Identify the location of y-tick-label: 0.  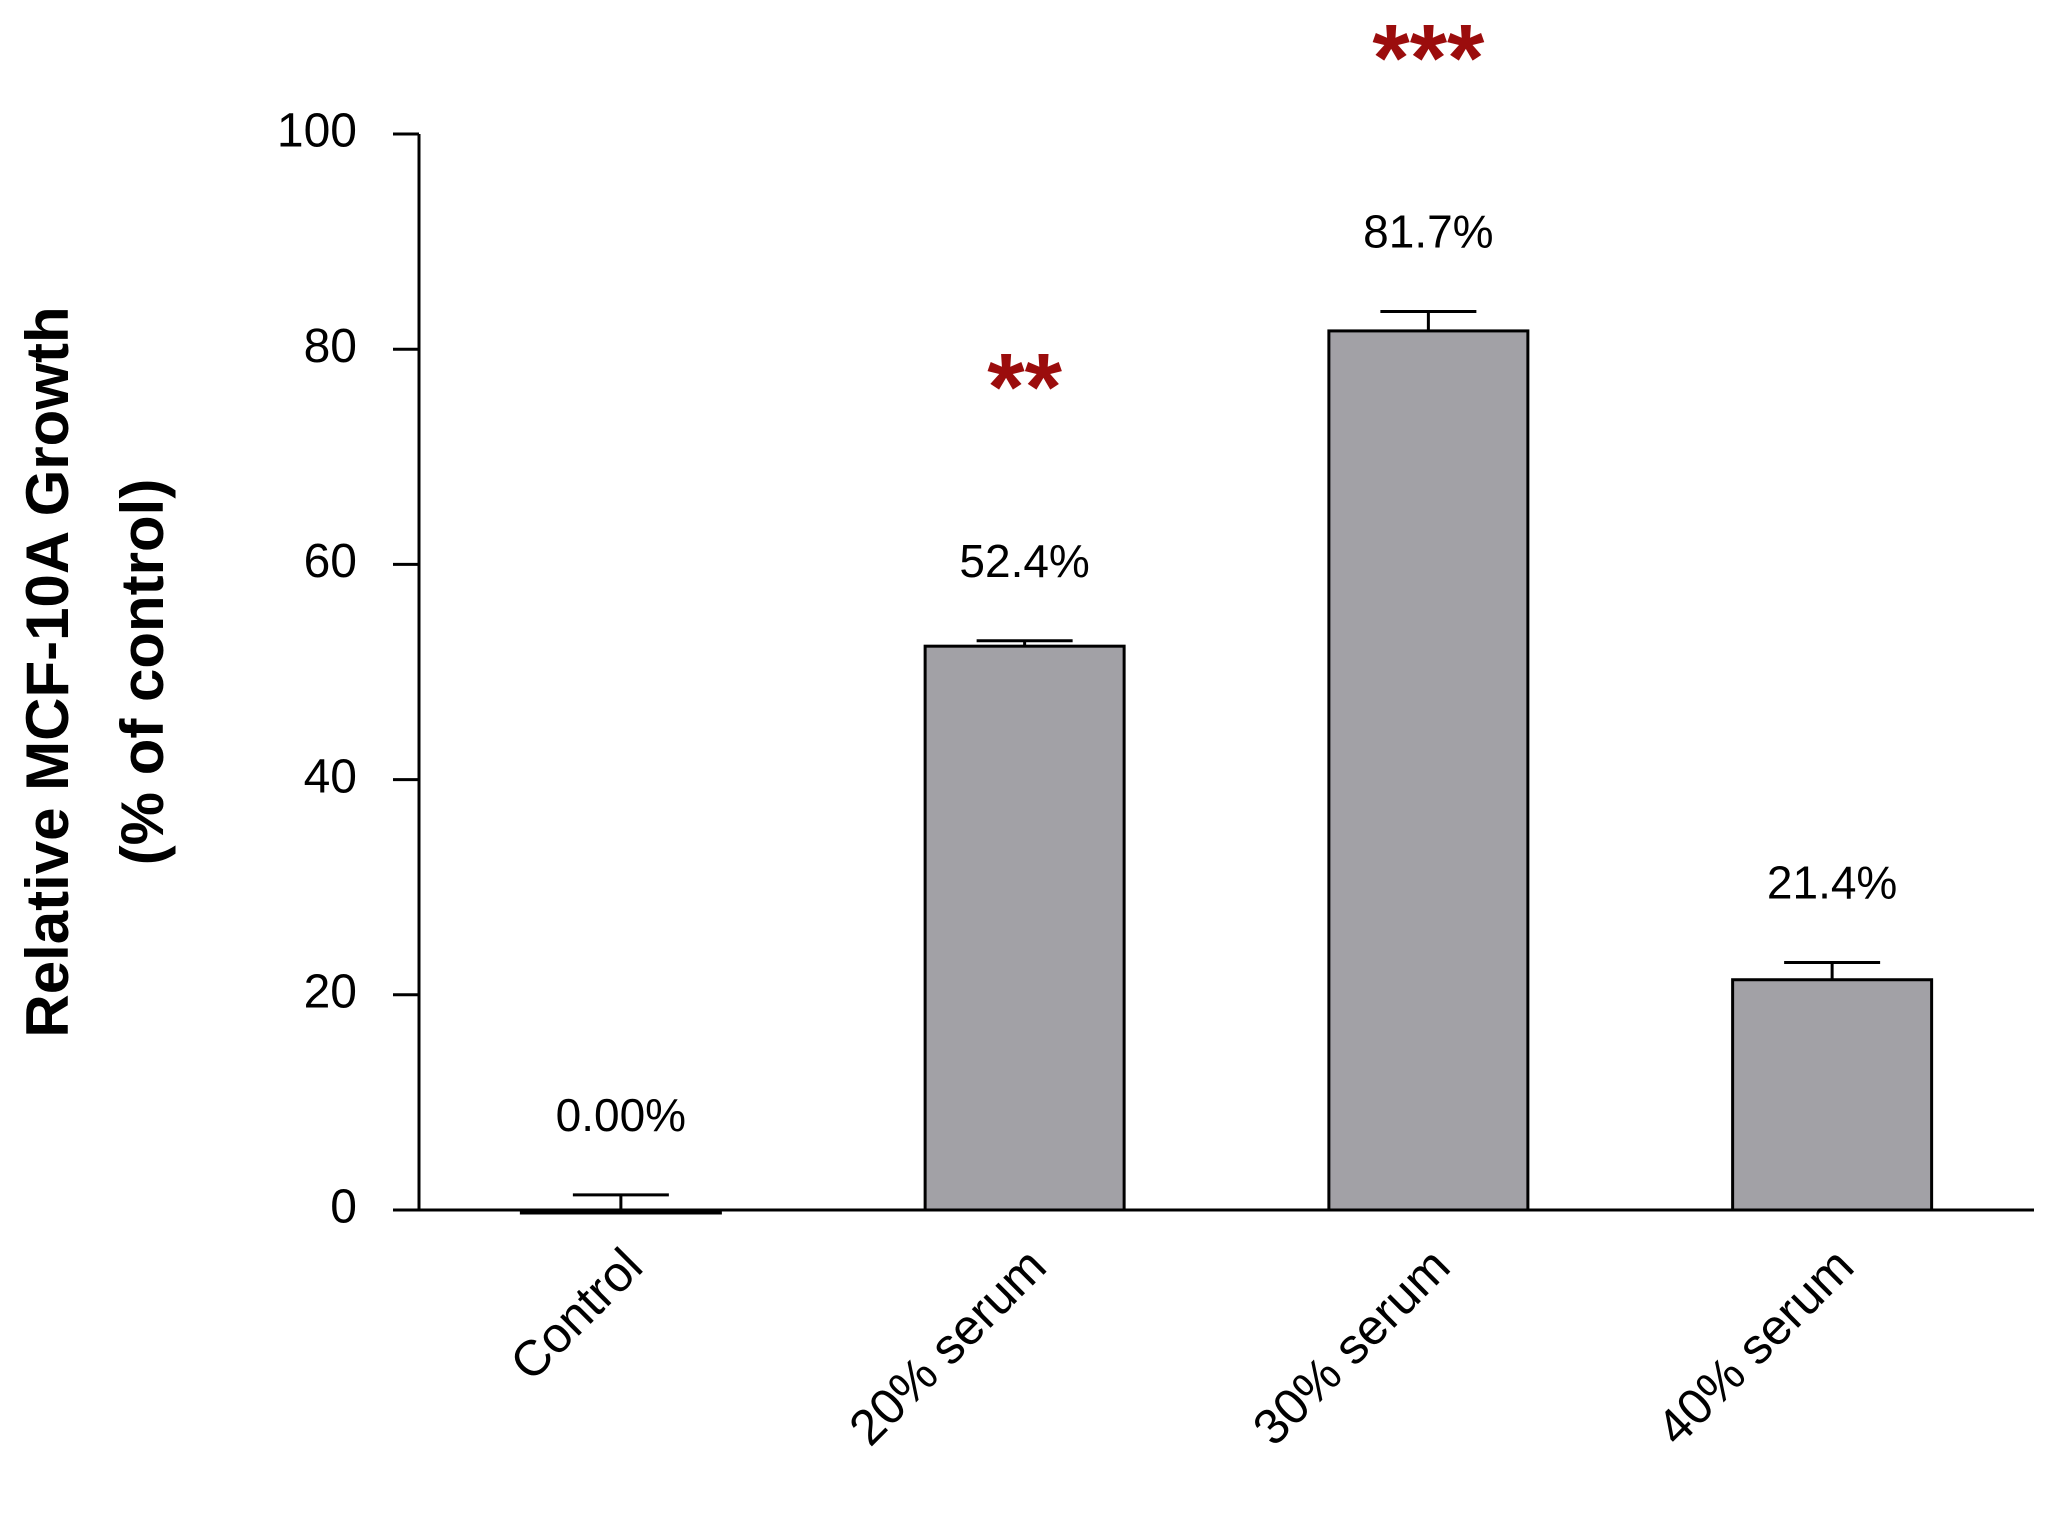
(343, 1207).